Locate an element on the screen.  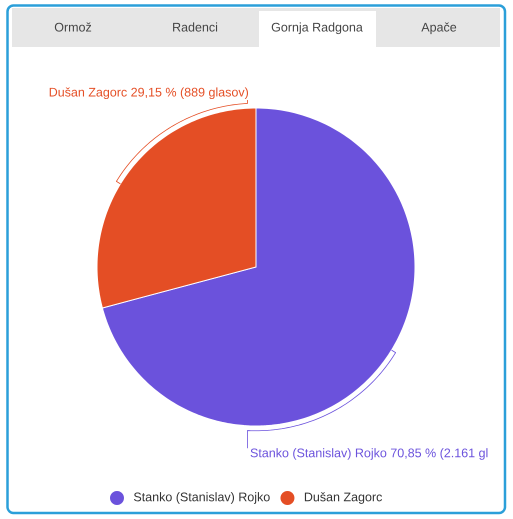
text: Ormož is located at coordinates (73, 27).